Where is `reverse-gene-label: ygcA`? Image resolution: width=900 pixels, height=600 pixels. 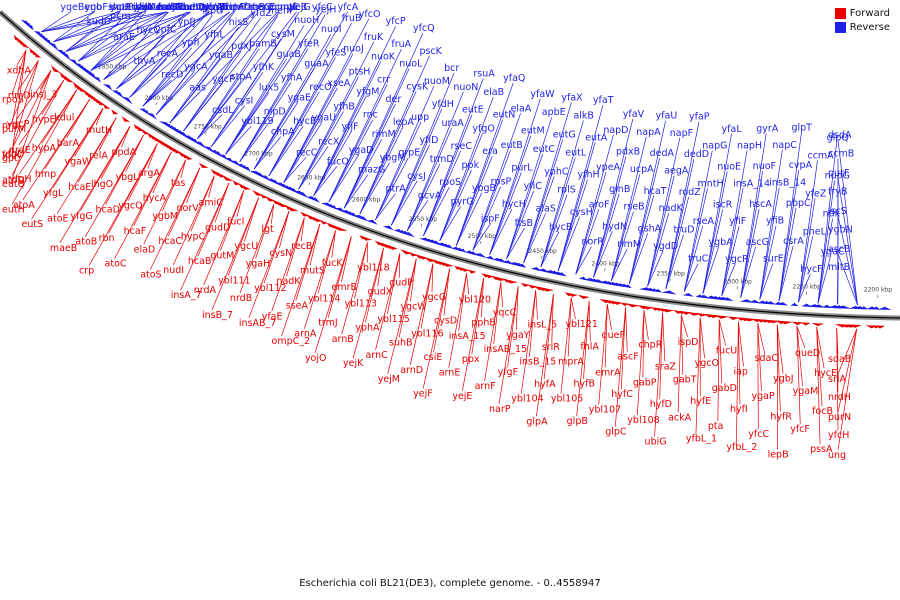
reverse-gene-label: ygcA is located at coordinates (196, 67).